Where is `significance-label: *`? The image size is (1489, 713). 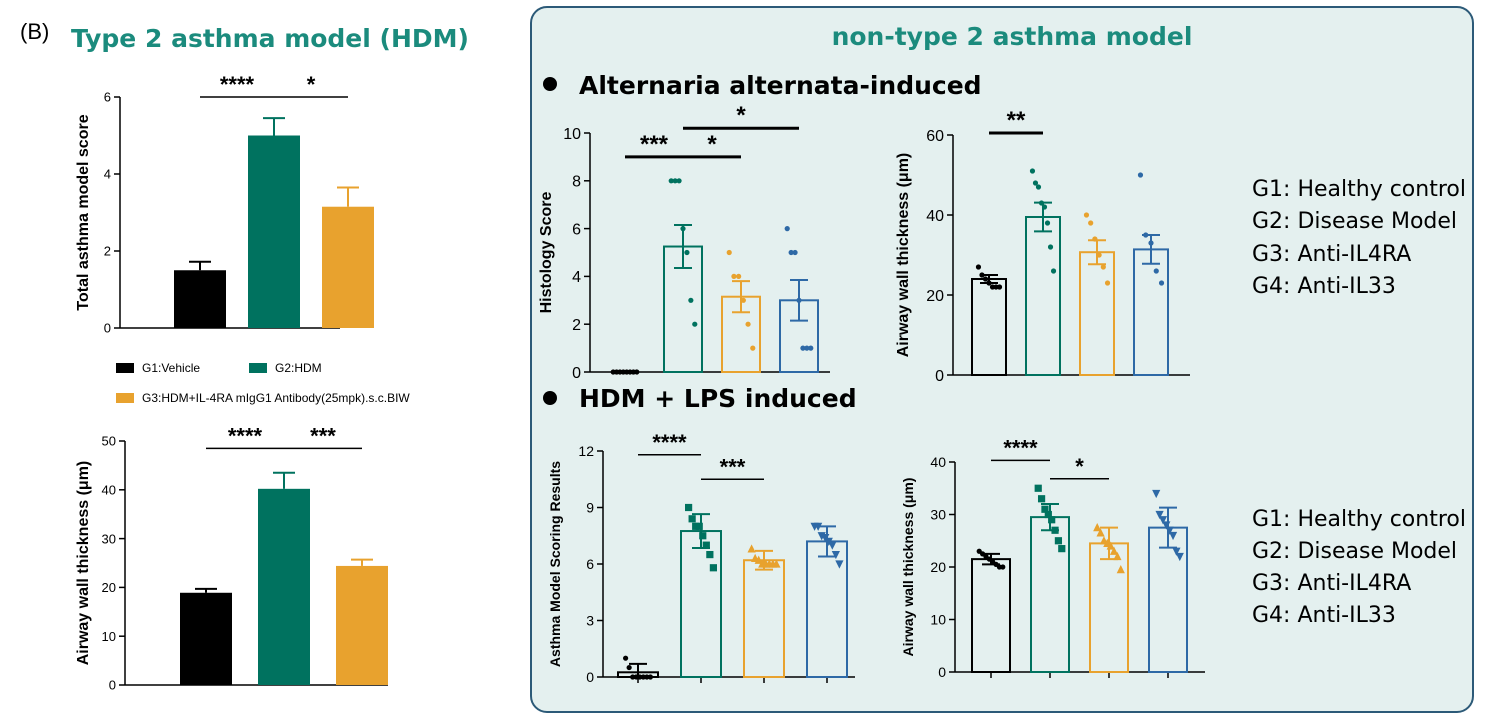 significance-label: * is located at coordinates (712, 144).